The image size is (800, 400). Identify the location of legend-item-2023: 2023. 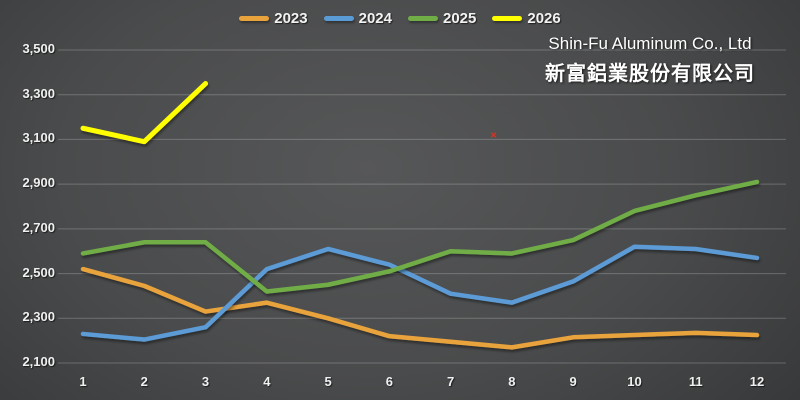
(273, 18).